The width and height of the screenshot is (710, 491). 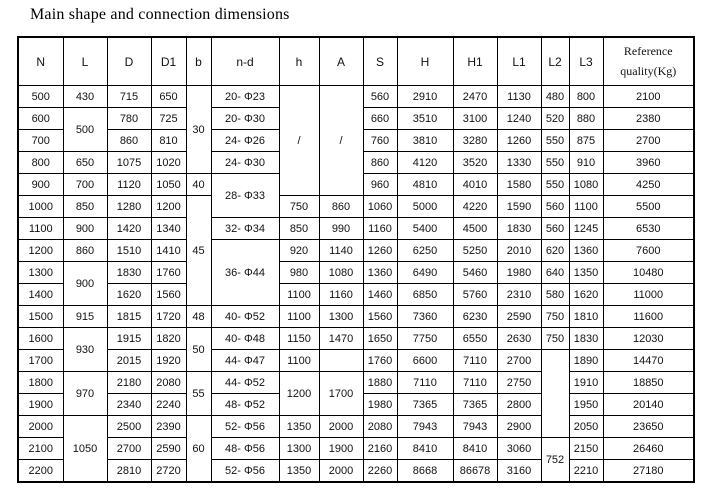 I want to click on table-cell: 1590, so click(x=519, y=206).